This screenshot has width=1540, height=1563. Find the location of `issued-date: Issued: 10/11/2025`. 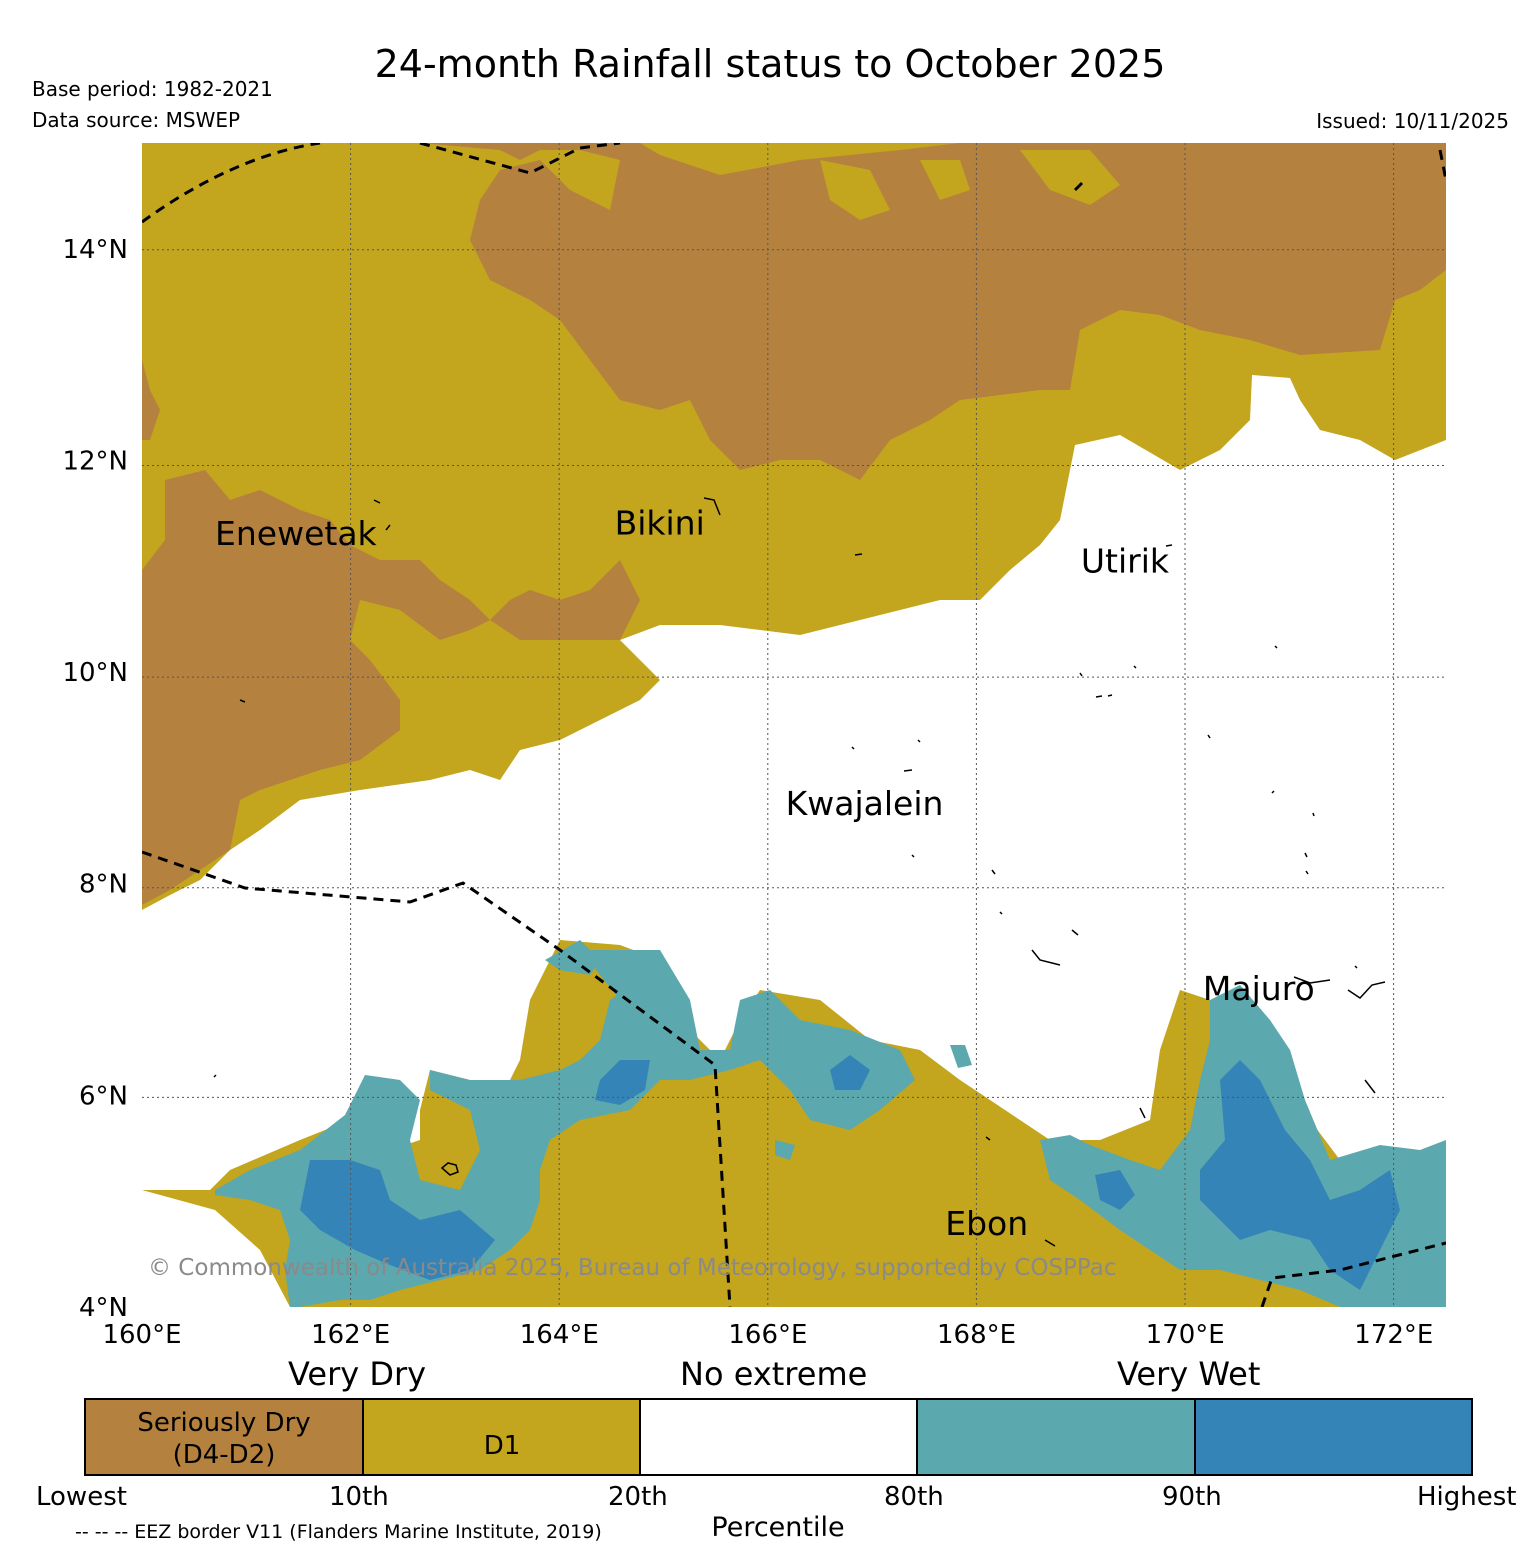

issued-date: Issued: 10/11/2025 is located at coordinates (1412, 121).